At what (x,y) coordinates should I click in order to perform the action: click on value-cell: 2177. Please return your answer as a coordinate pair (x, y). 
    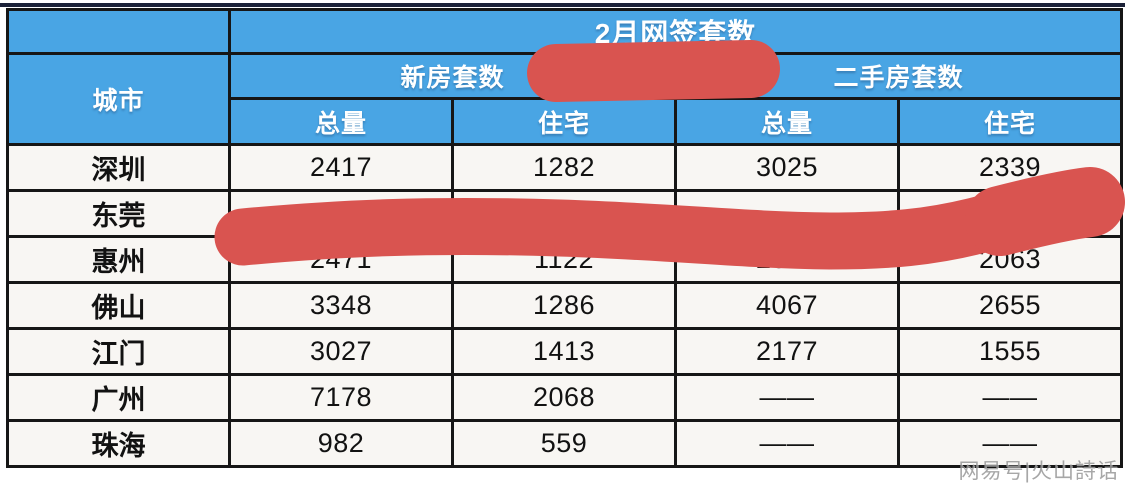
    Looking at the image, I should click on (787, 351).